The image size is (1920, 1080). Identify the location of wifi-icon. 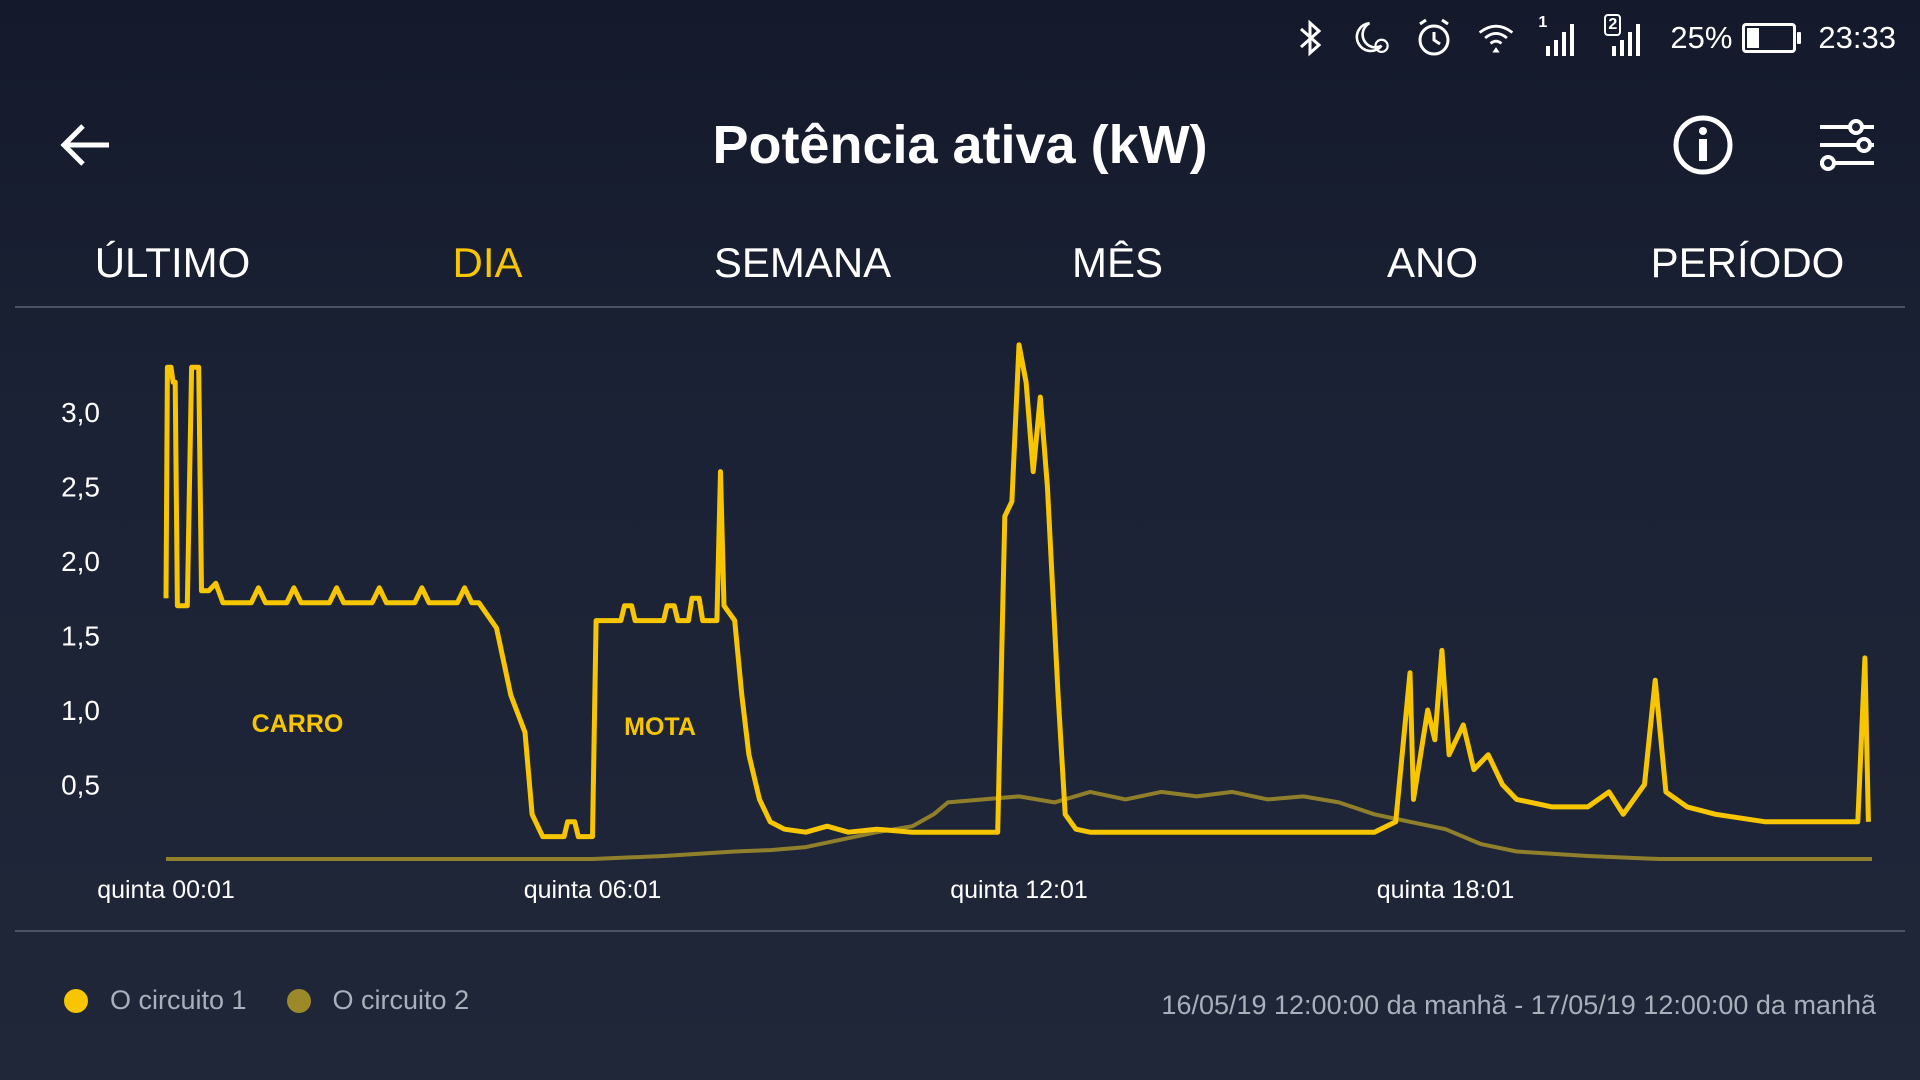
(1496, 38).